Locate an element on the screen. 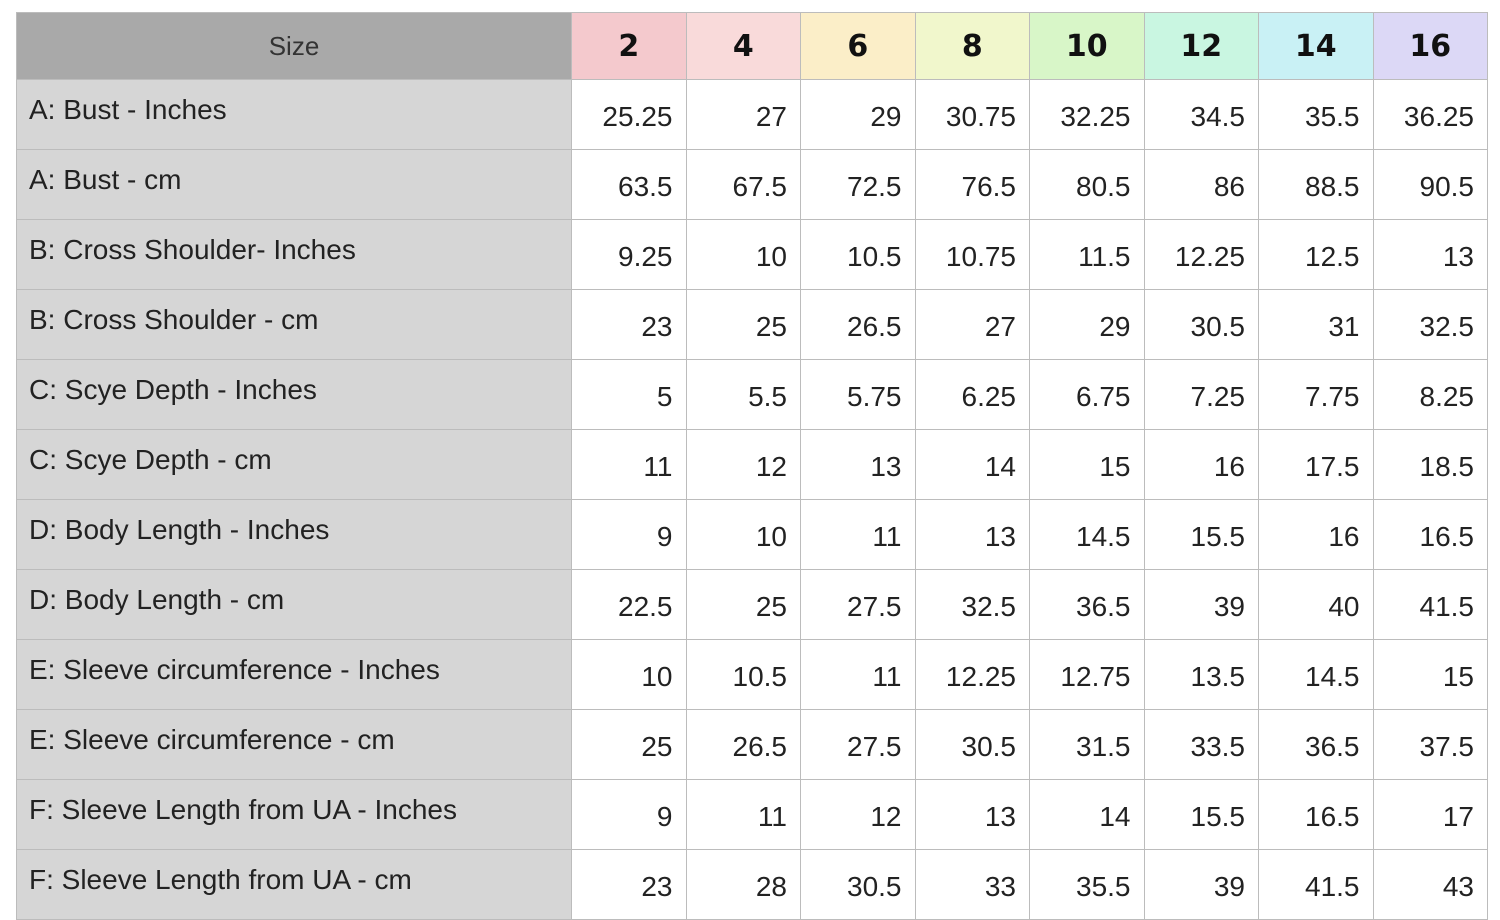  table-cell: 43 is located at coordinates (1430, 884).